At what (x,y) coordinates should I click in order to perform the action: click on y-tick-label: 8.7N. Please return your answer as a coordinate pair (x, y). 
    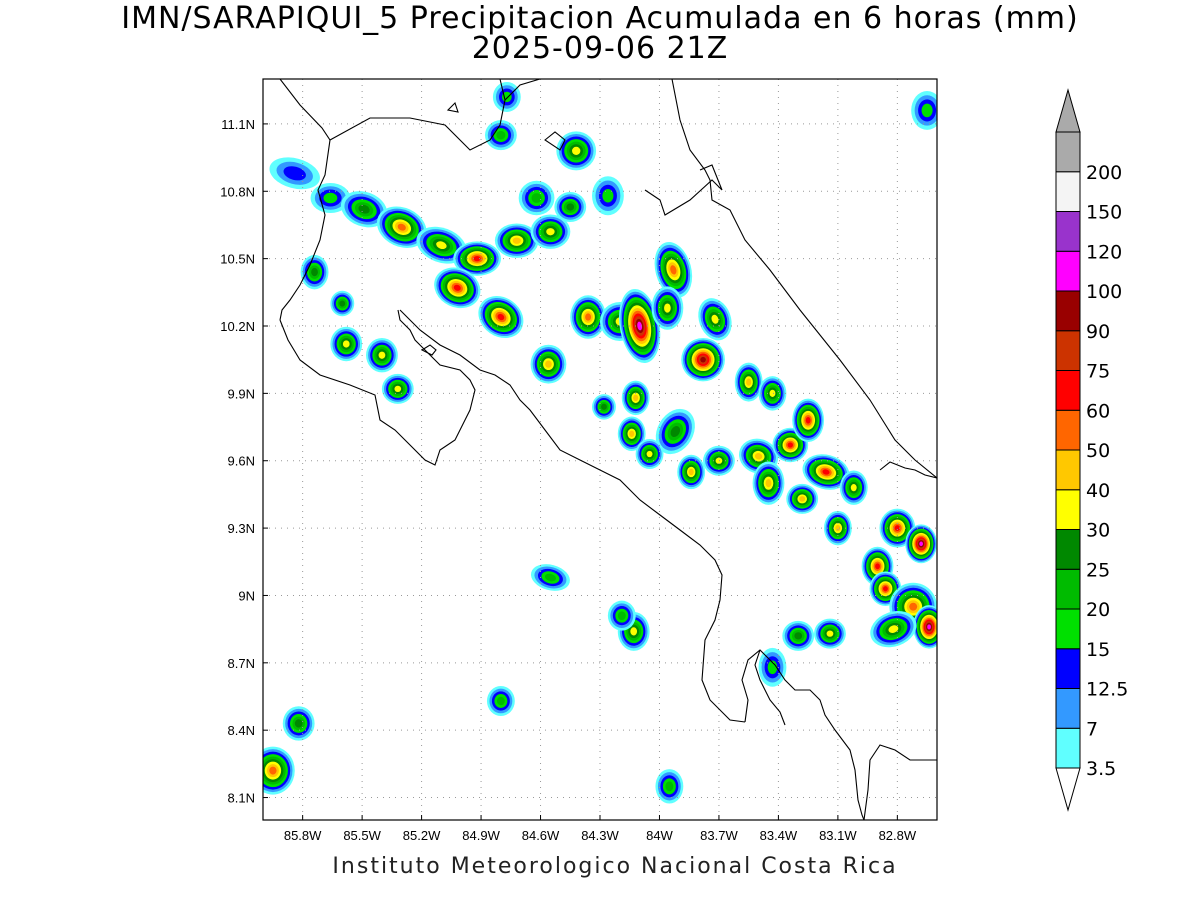
    Looking at the image, I should click on (241, 663).